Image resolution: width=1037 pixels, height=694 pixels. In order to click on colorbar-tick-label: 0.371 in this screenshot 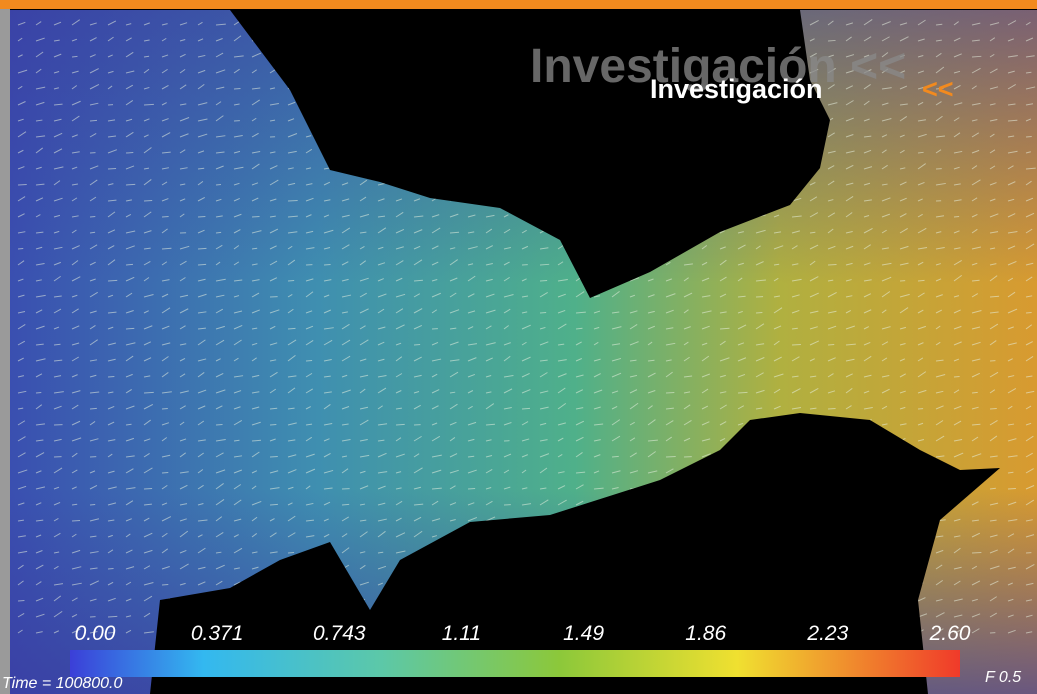, I will do `click(217, 633)`.